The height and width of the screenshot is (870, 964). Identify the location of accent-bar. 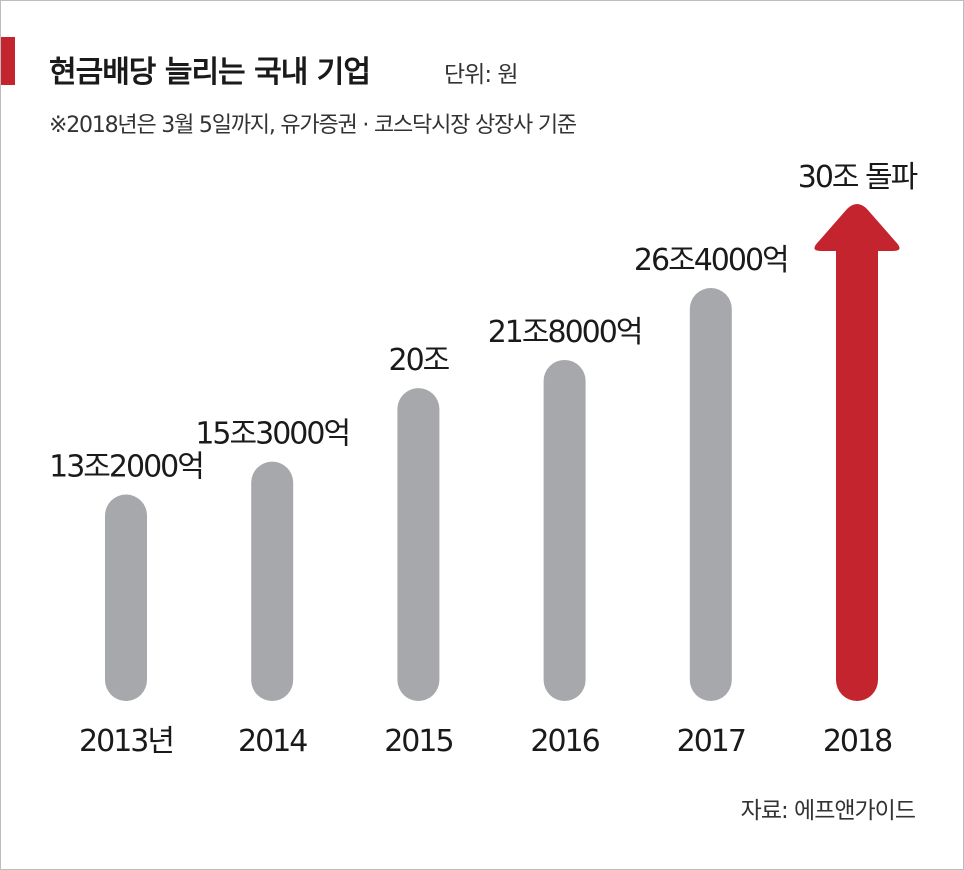
(8, 61).